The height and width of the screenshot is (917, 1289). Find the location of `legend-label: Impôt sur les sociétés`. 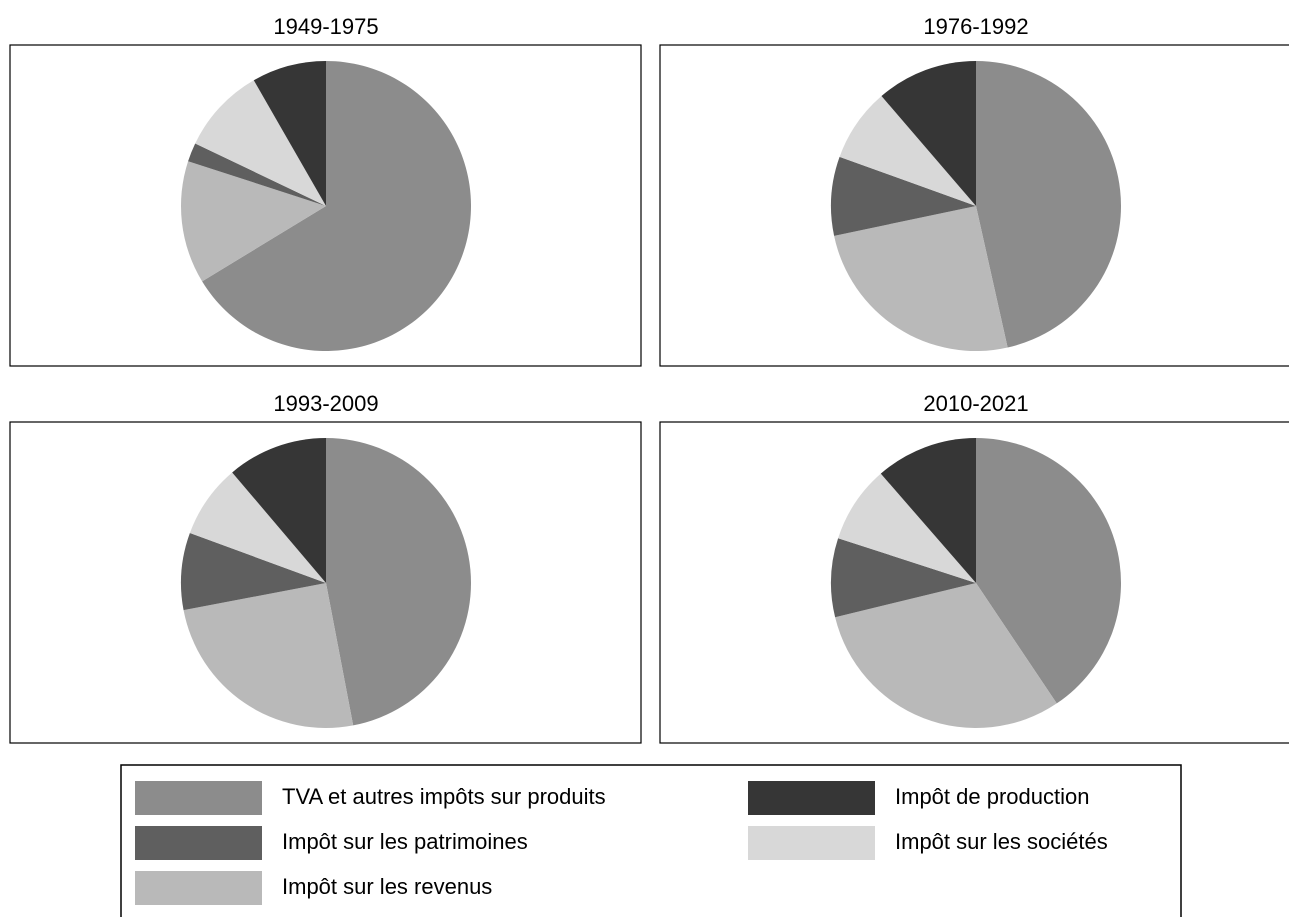

legend-label: Impôt sur les sociétés is located at coordinates (1001, 841).